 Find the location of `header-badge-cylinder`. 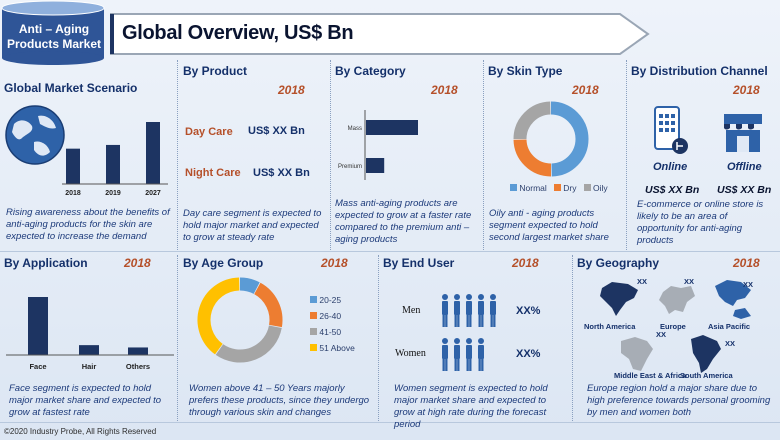

header-badge-cylinder is located at coordinates (53, 32).